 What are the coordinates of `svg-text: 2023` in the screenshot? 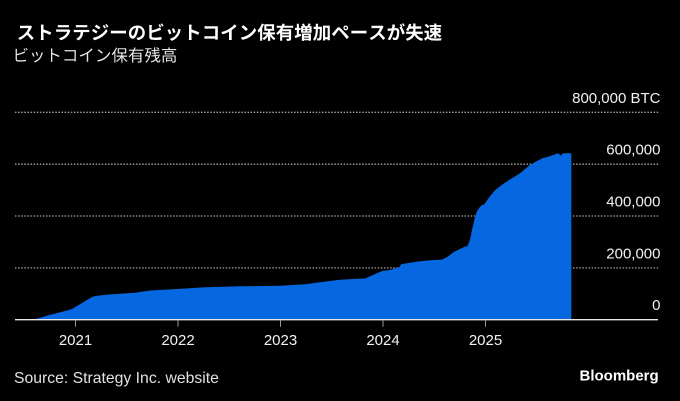 It's located at (280, 340).